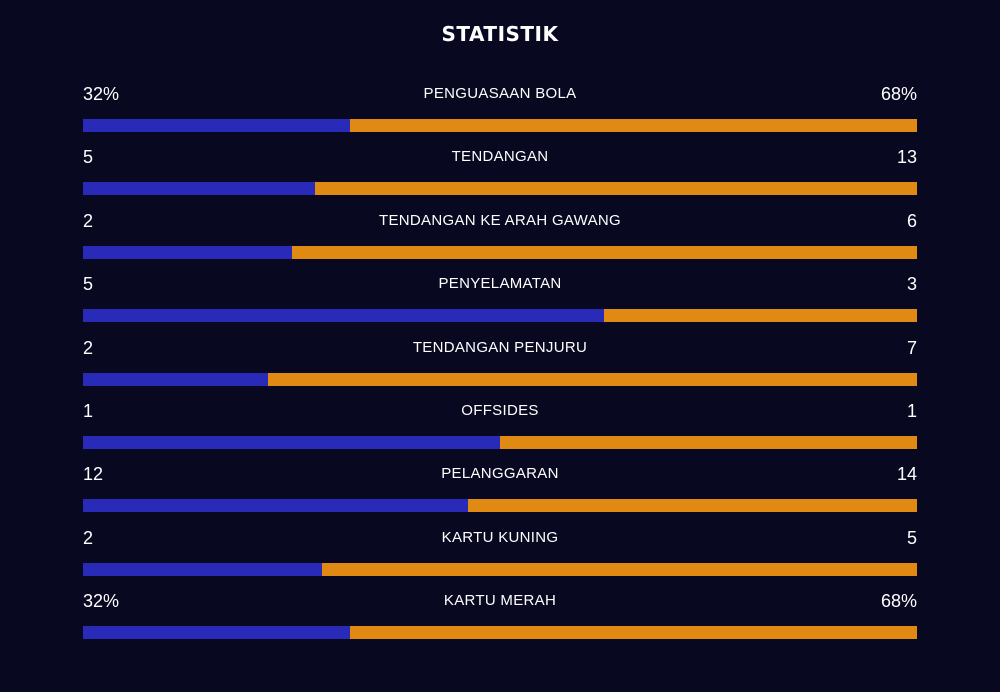 The height and width of the screenshot is (692, 1000). What do you see at coordinates (906, 157) in the screenshot?
I see `stat-away-value: 13` at bounding box center [906, 157].